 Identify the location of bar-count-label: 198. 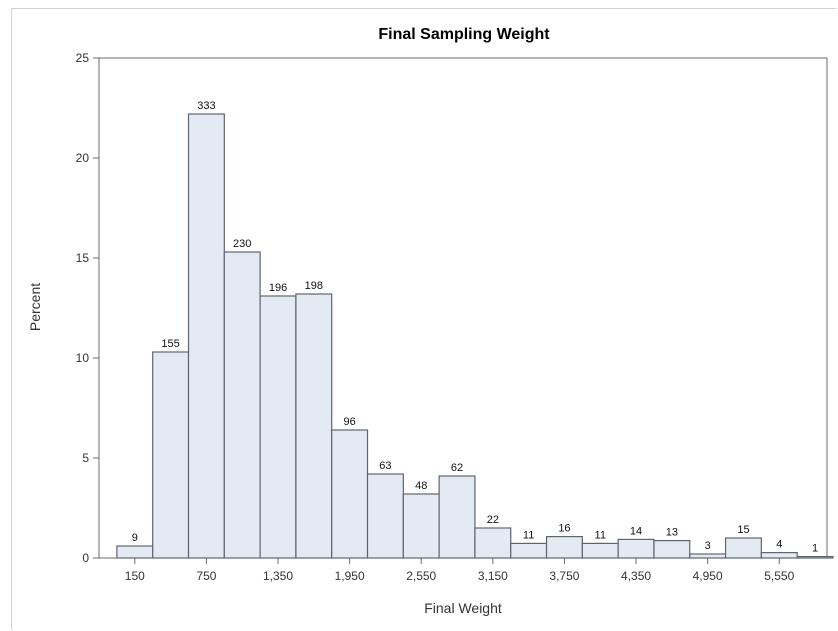
(314, 286).